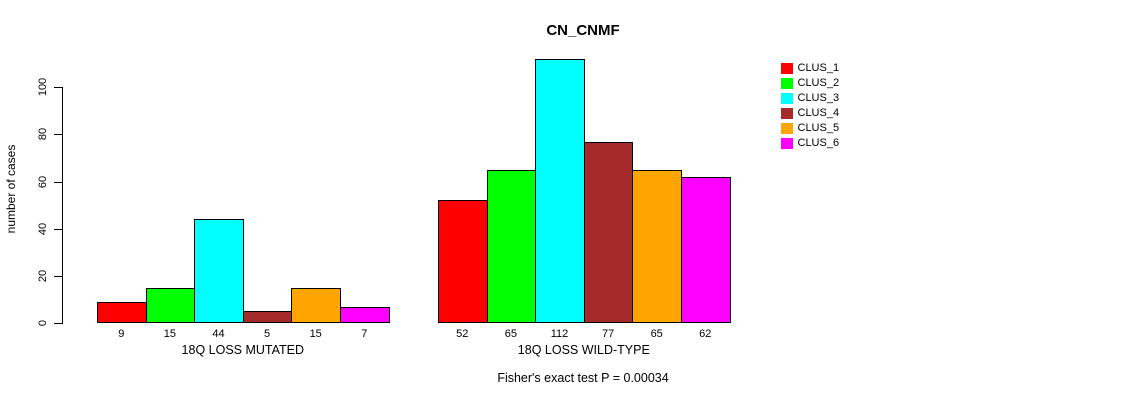 This screenshot has width=1140, height=400. What do you see at coordinates (267, 334) in the screenshot?
I see `bar-value-label: 5` at bounding box center [267, 334].